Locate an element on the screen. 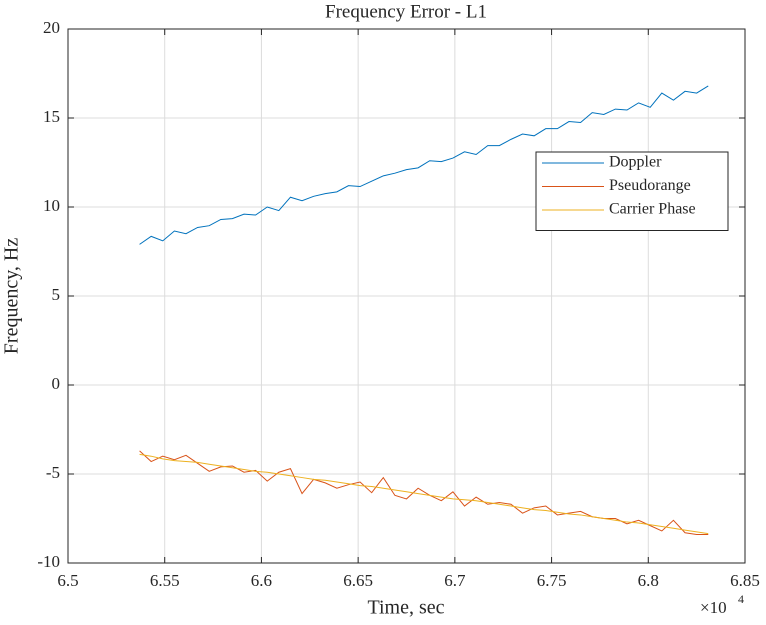 Image resolution: width=766 pixels, height=625 pixels. legend: Doppler Pseudorange Carrier Phase is located at coordinates (632, 191).